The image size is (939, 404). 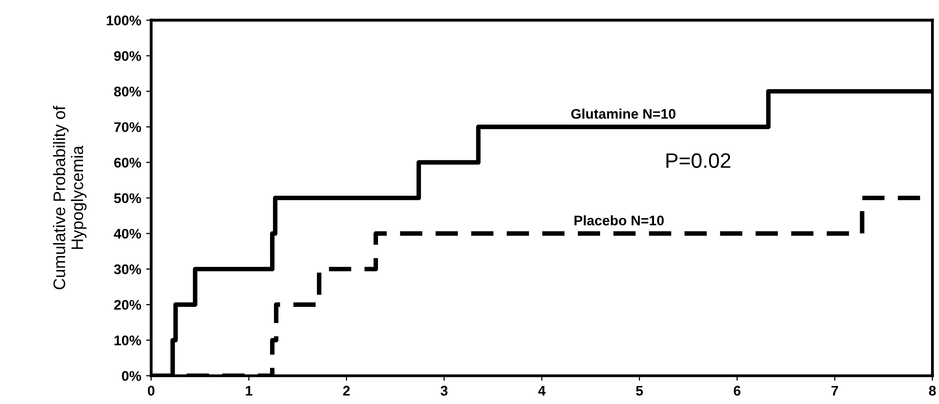 I want to click on x-tick-label: 2, so click(x=346, y=391).